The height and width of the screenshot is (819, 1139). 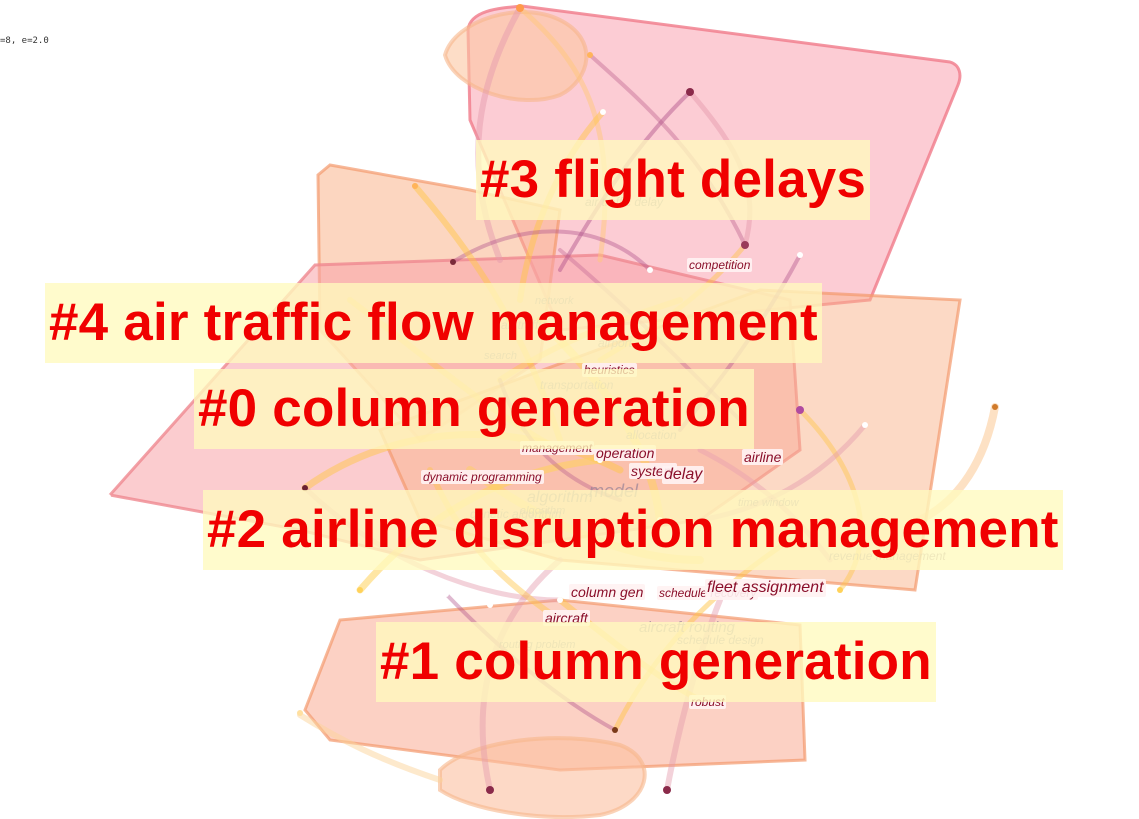 I want to click on term-label: column gen, so click(x=607, y=592).